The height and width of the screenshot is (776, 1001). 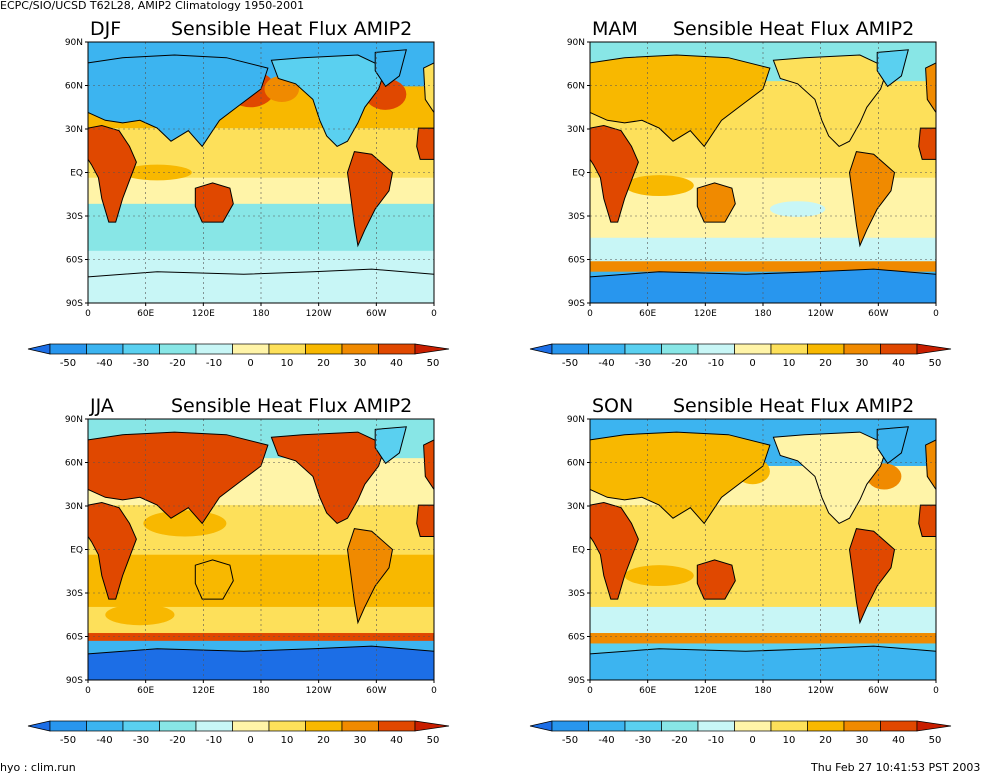 What do you see at coordinates (433, 363) in the screenshot?
I see `colorbar-tick-label: 50` at bounding box center [433, 363].